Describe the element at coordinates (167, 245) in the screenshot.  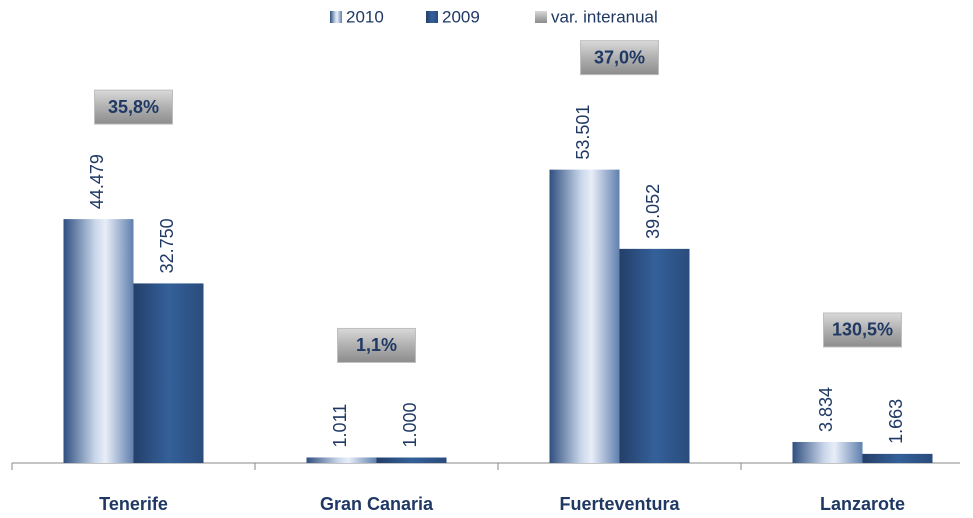
I see `value-label: 32.750` at that location.